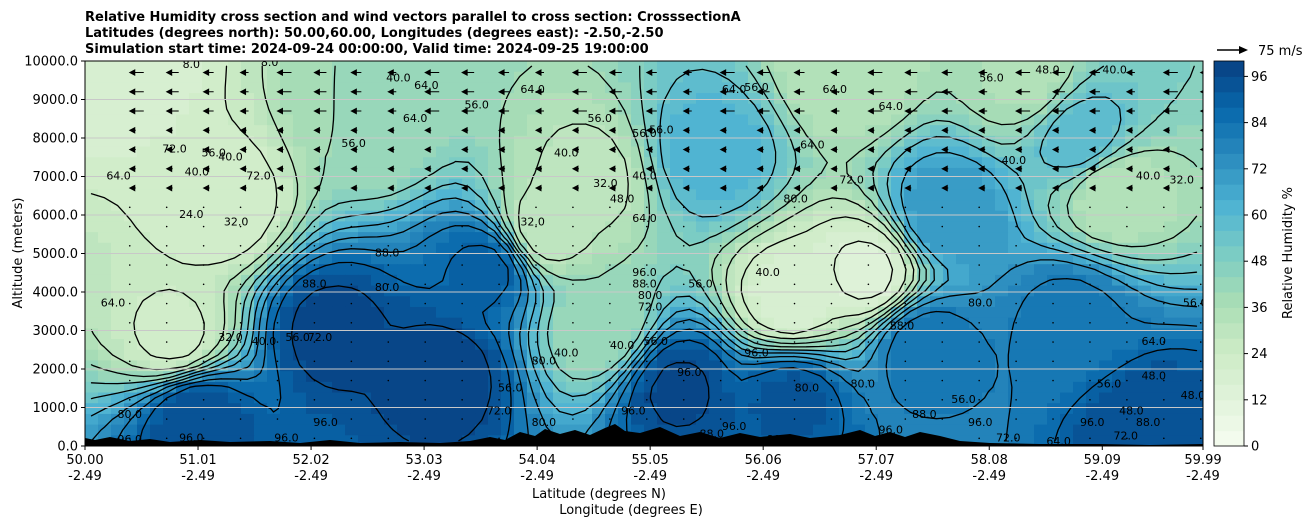 This screenshot has height=526, width=1304. Describe the element at coordinates (113, 303) in the screenshot. I see `contour-label: 64.0` at that location.